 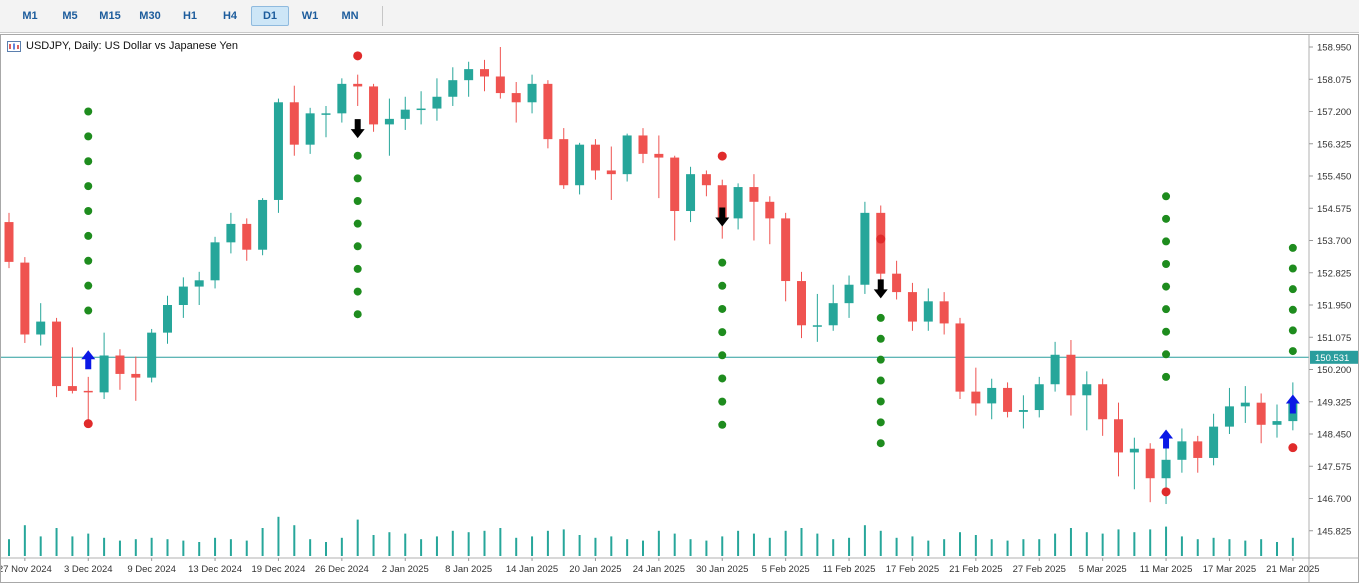 What do you see at coordinates (1039, 569) in the screenshot?
I see `time-axis-label: 27 Feb 2025` at bounding box center [1039, 569].